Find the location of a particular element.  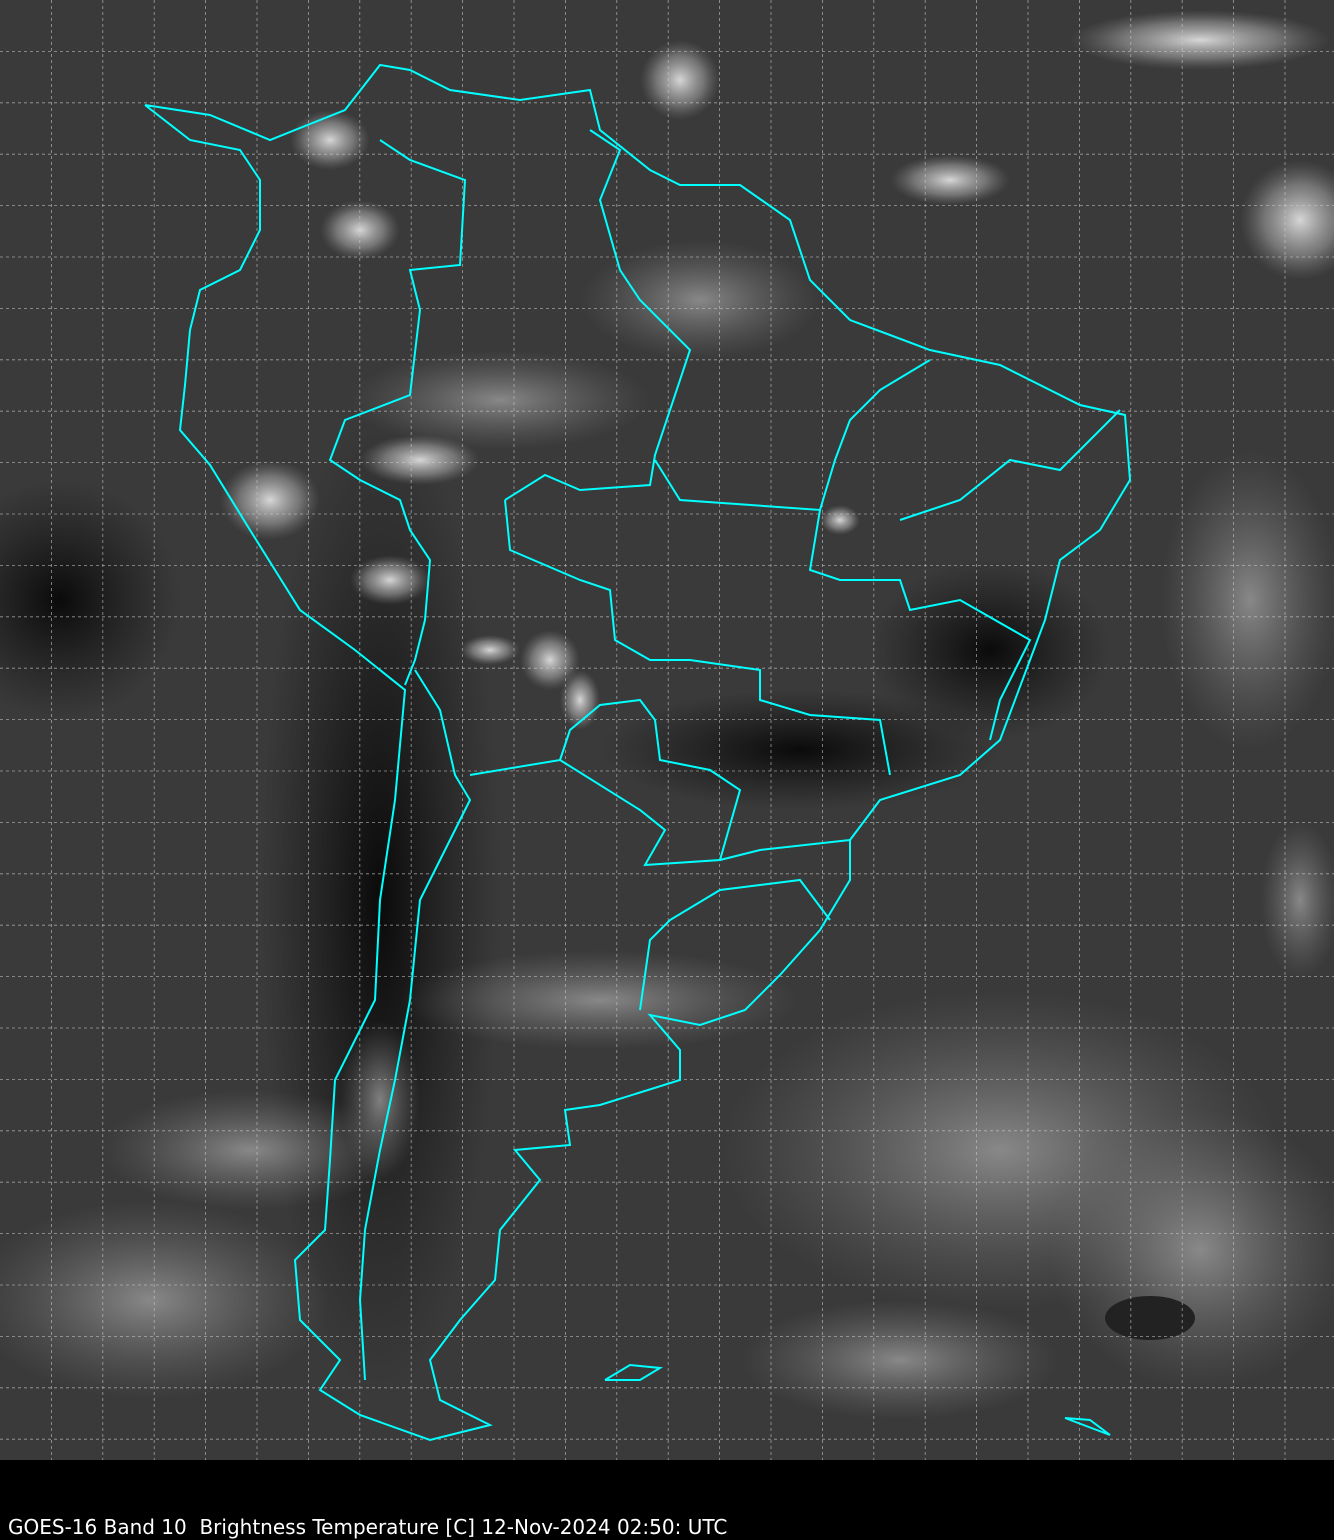

cyclone-eye is located at coordinates (1150, 1318).